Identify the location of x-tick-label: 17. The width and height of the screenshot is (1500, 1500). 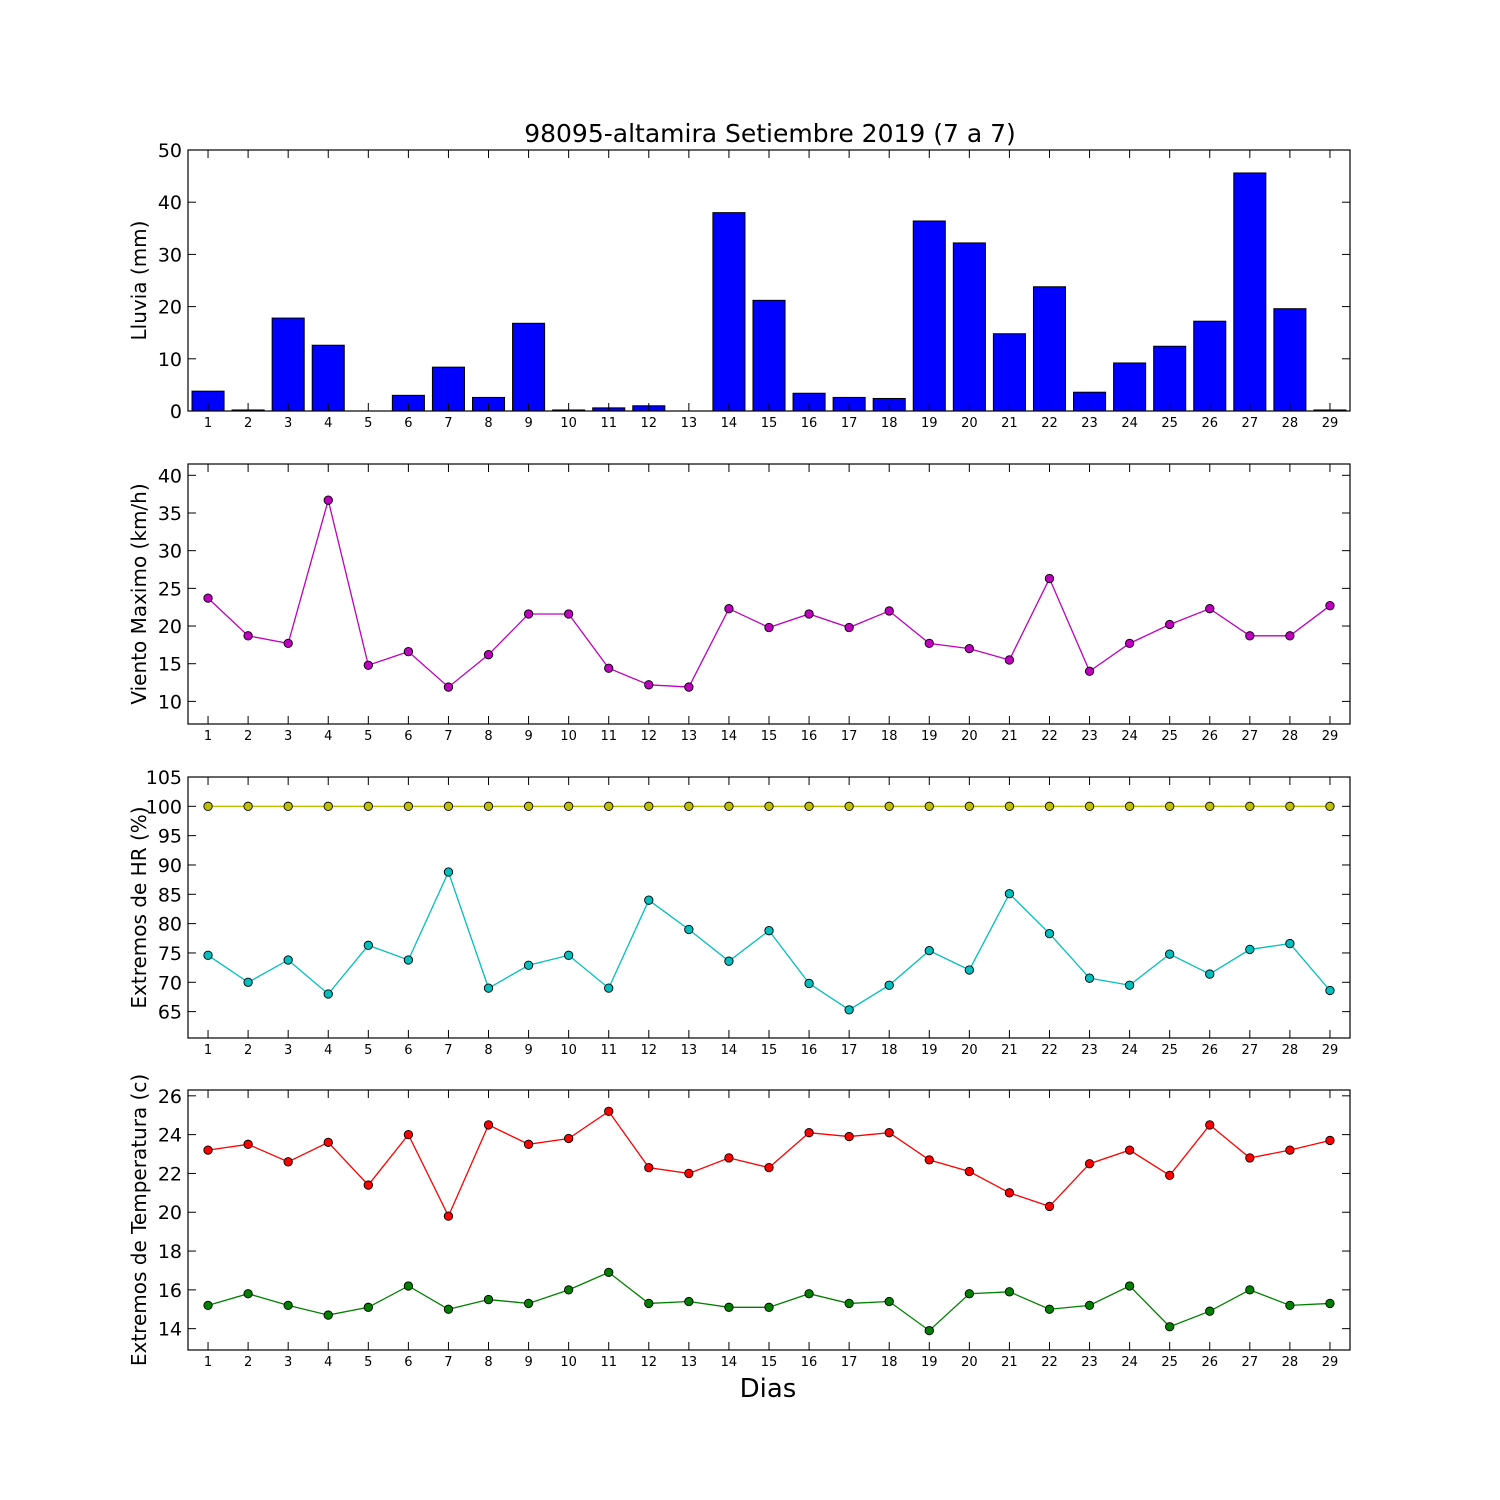
(849, 736).